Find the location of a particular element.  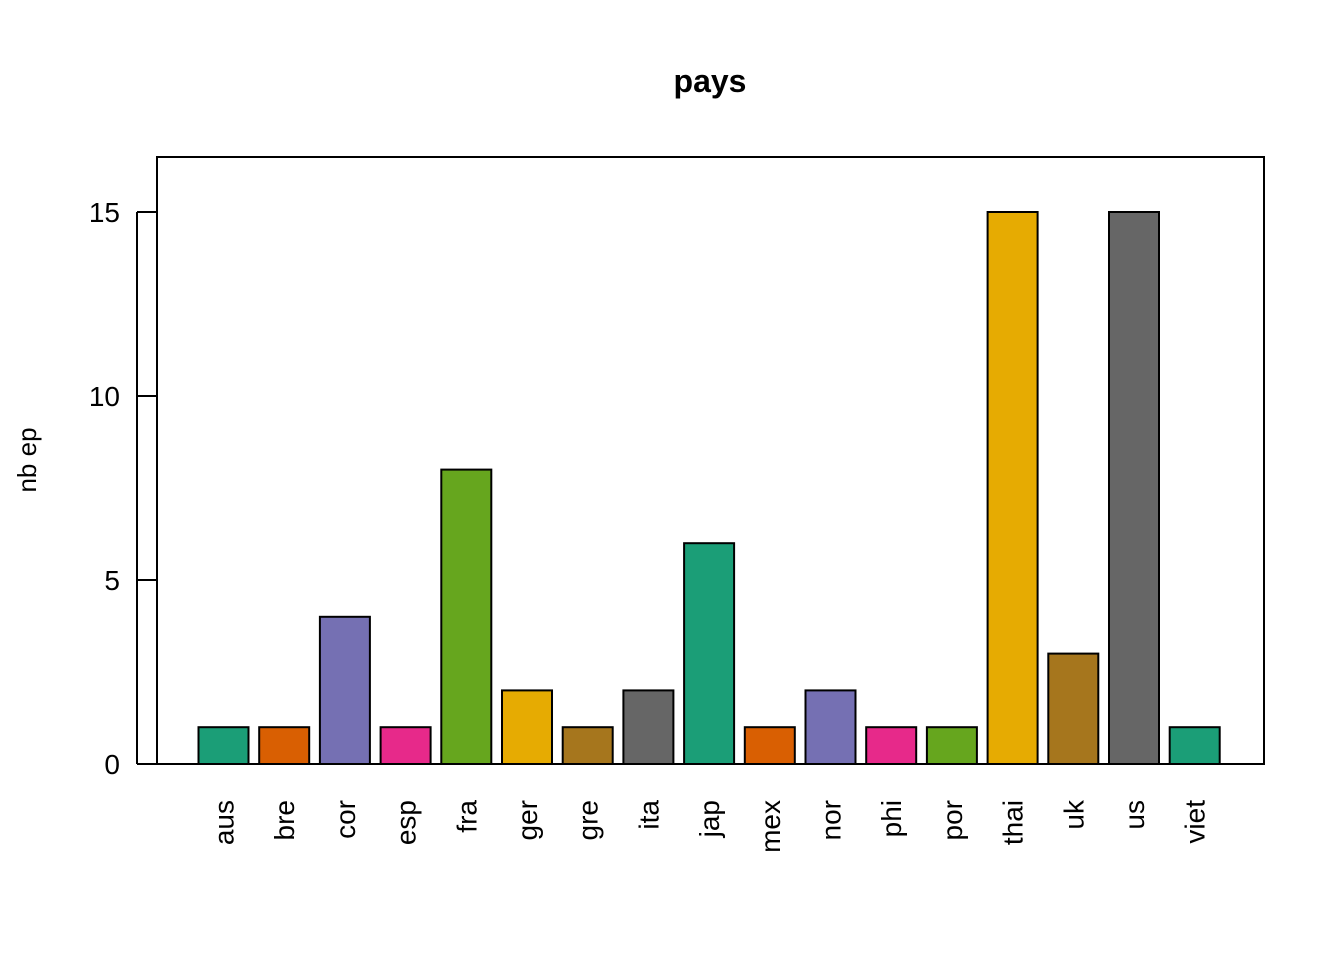

x-tick-label-aus: aus is located at coordinates (224, 822).